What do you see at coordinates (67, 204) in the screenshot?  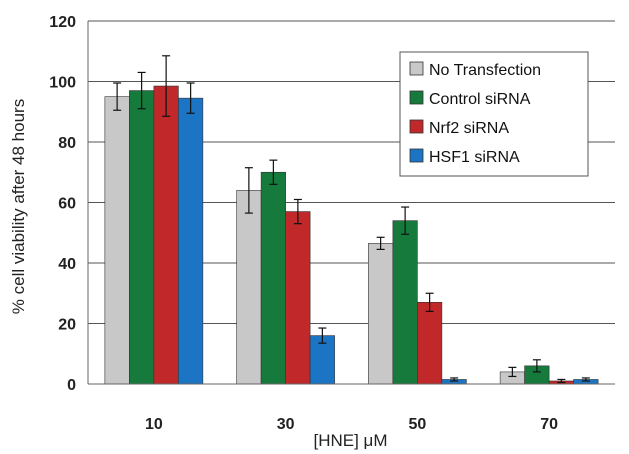 I see `y-tick-label: 60` at bounding box center [67, 204].